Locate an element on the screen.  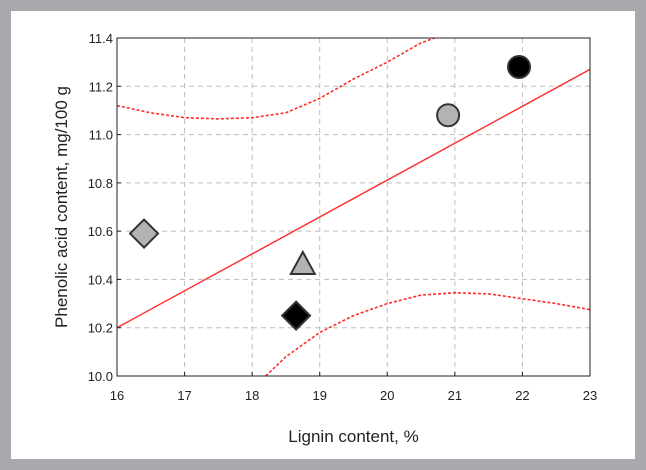
y-tick-label: 10.4 is located at coordinates (100, 279).